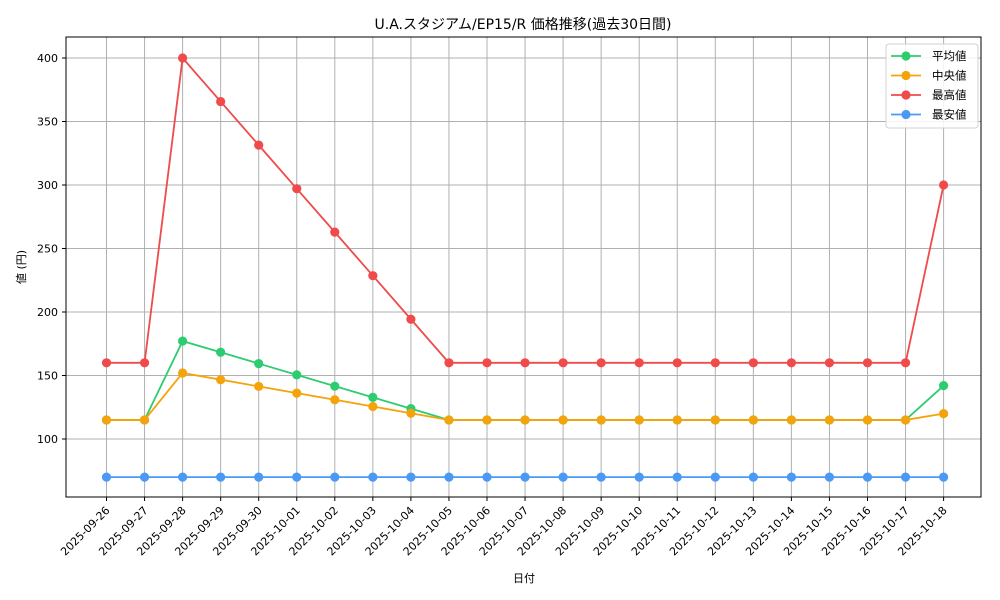 The width and height of the screenshot is (1000, 600). Describe the element at coordinates (932, 86) in the screenshot. I see `legend-box` at that location.